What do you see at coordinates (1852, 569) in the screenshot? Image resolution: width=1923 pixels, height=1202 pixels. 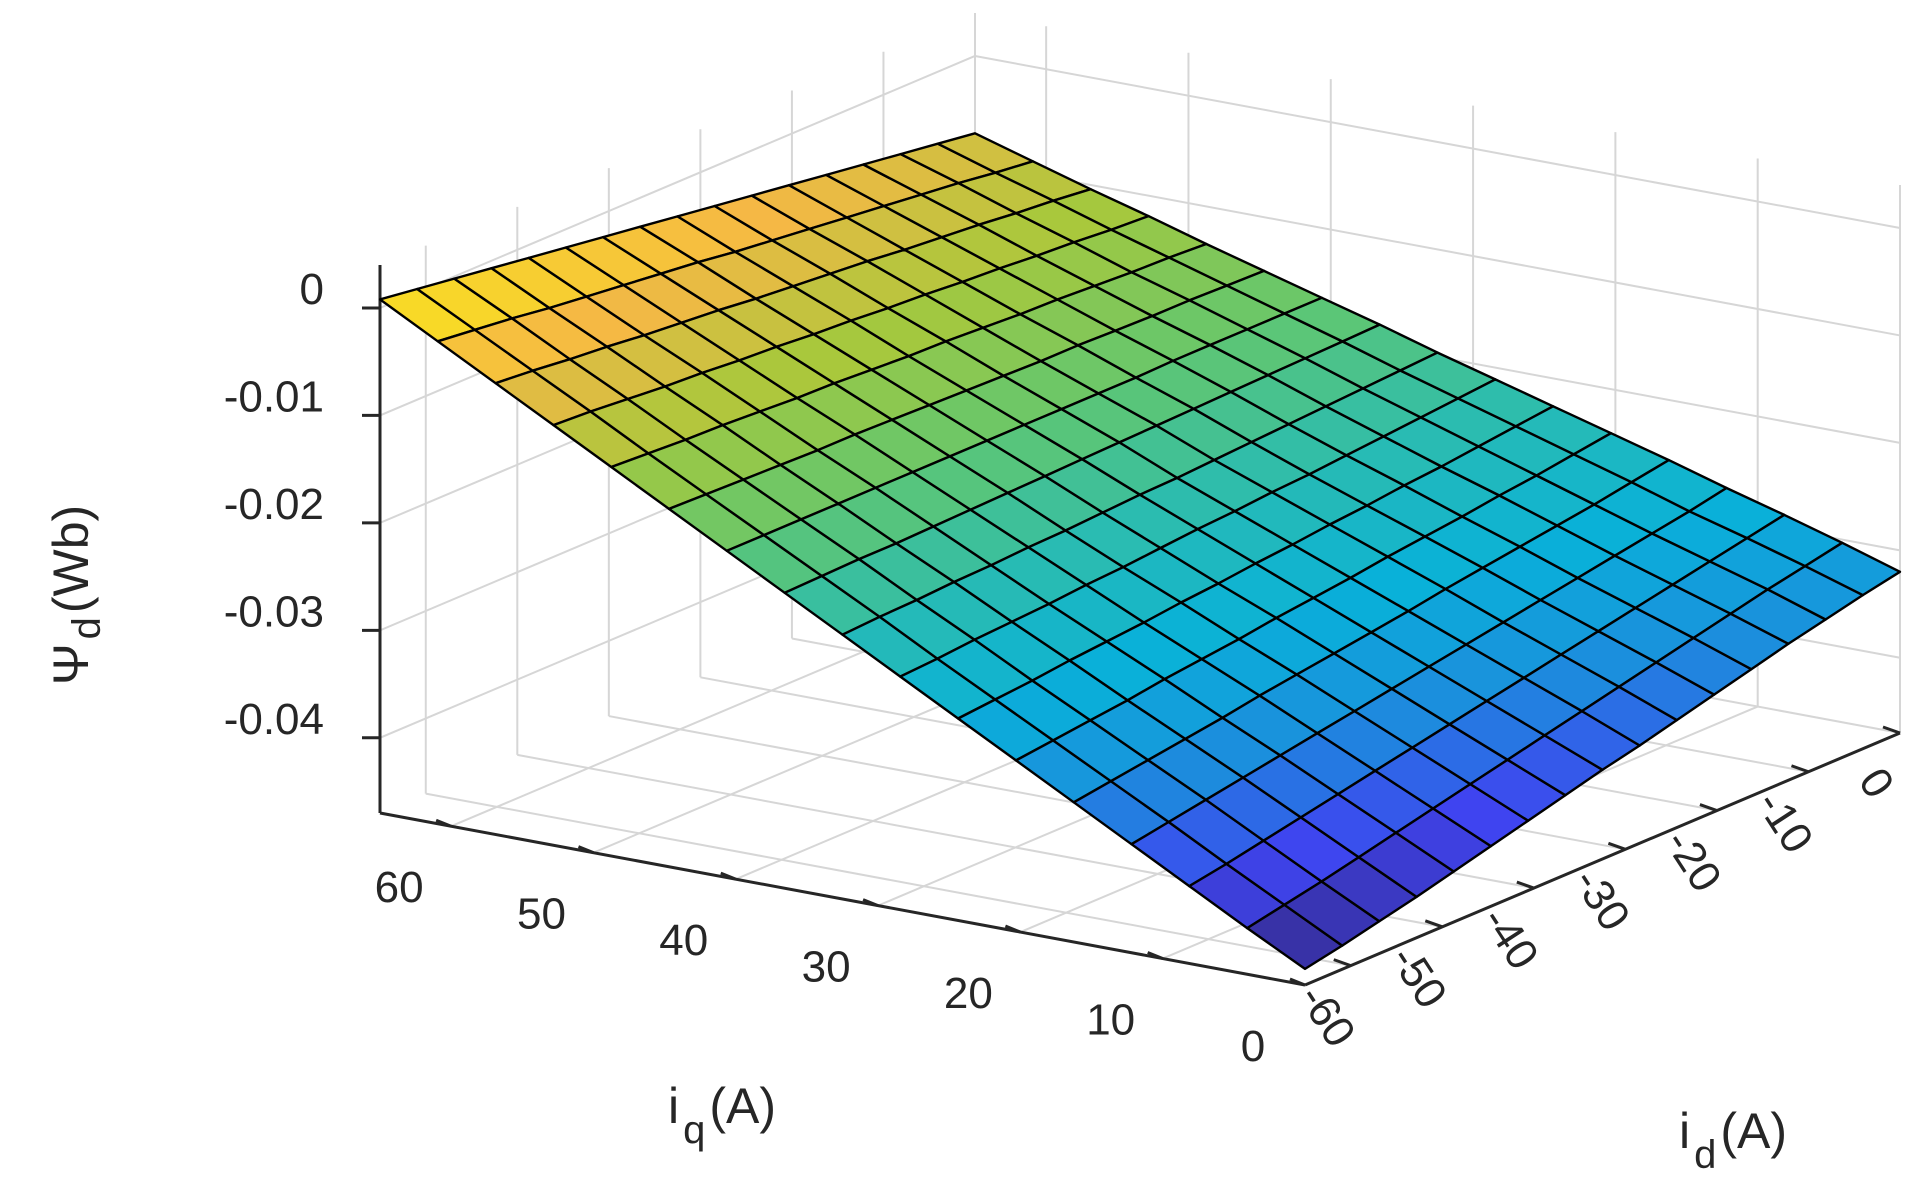 I see `surface-cell` at bounding box center [1852, 569].